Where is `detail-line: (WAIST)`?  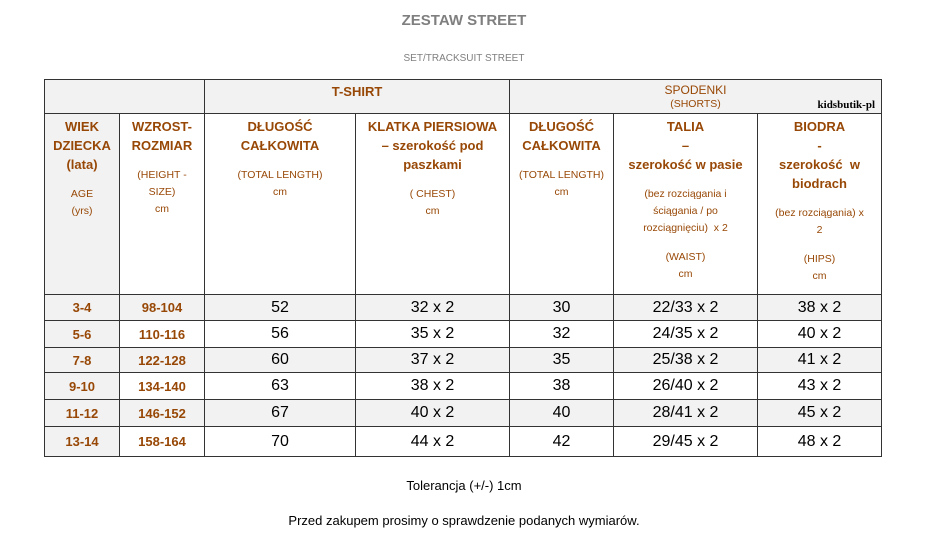
detail-line: (WAIST) is located at coordinates (685, 257).